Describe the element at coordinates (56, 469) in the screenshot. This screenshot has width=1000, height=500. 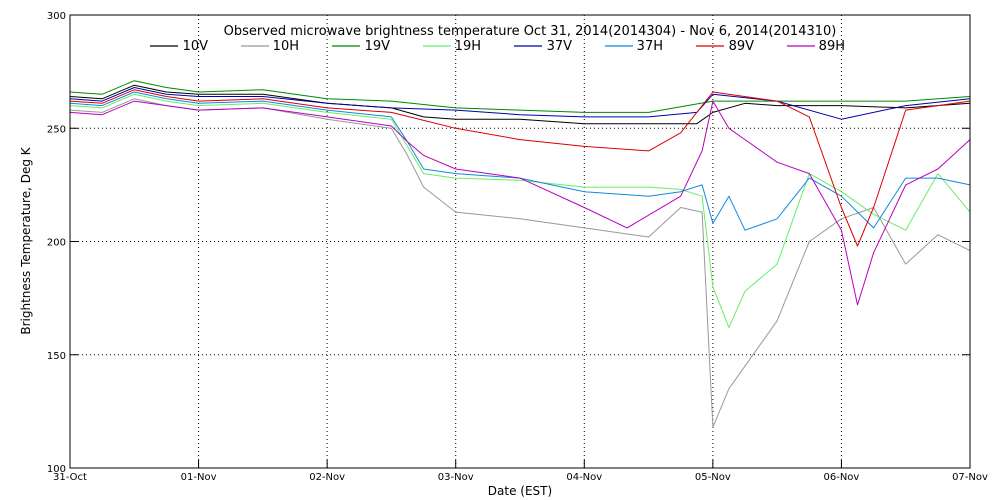
I see `y-tick-label: 100` at that location.